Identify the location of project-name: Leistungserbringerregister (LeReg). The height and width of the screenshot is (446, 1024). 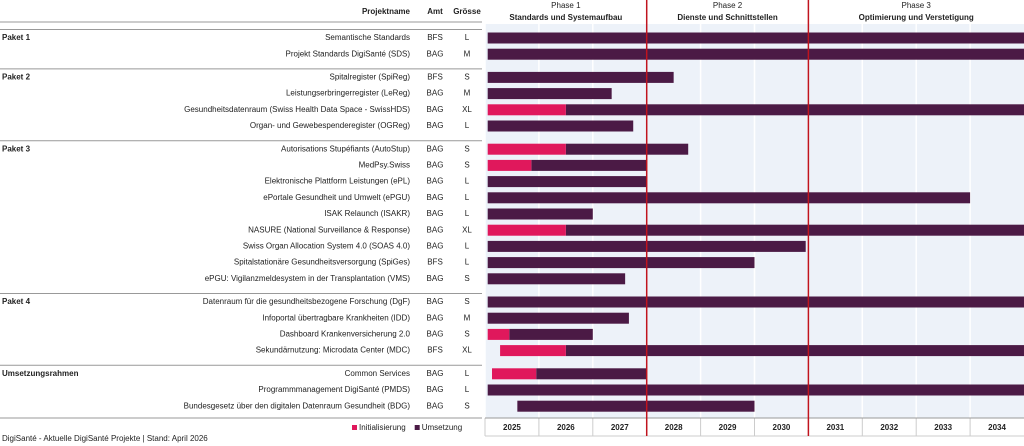
(348, 93).